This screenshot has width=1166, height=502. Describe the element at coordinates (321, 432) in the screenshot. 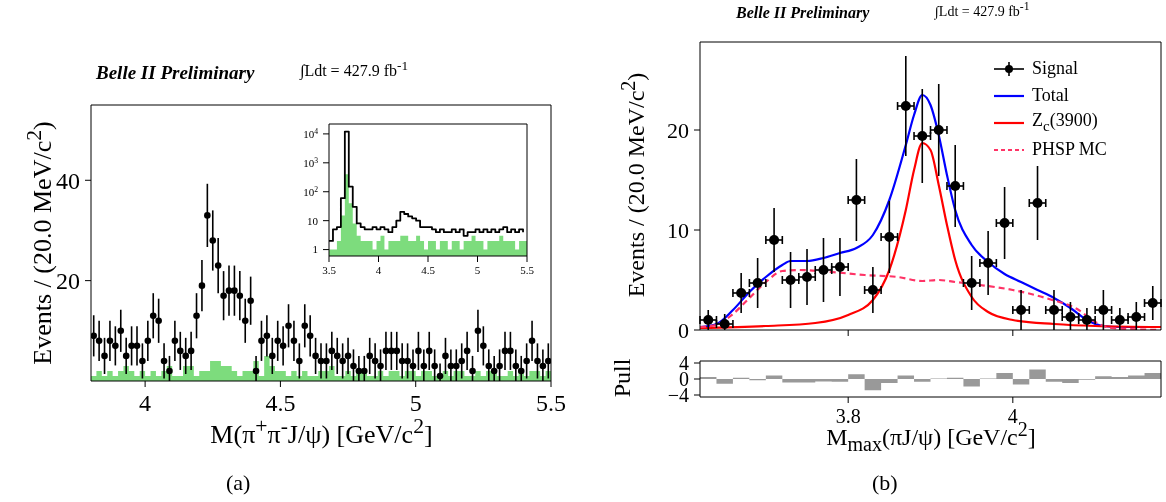

I see `x-axis-title: M(π$^{+}$π$^{-}$J/ψ) [GeV/c$^{2}$]` at that location.